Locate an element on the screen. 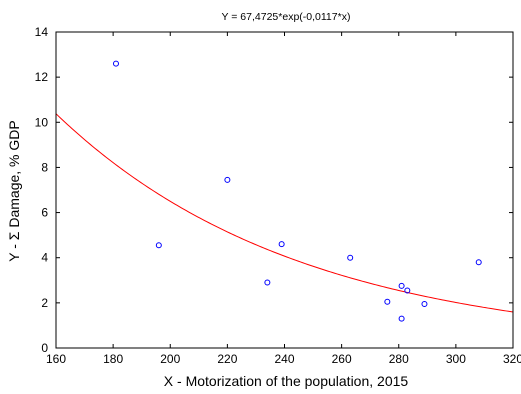  x-tick-label: 280 is located at coordinates (399, 359).